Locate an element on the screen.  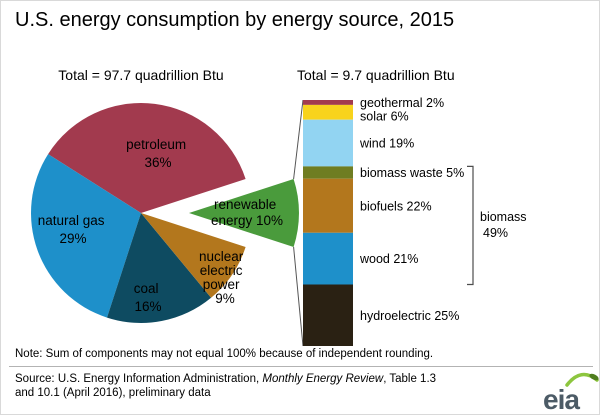
pie-label-coal: coal 16% is located at coordinates (148, 297).